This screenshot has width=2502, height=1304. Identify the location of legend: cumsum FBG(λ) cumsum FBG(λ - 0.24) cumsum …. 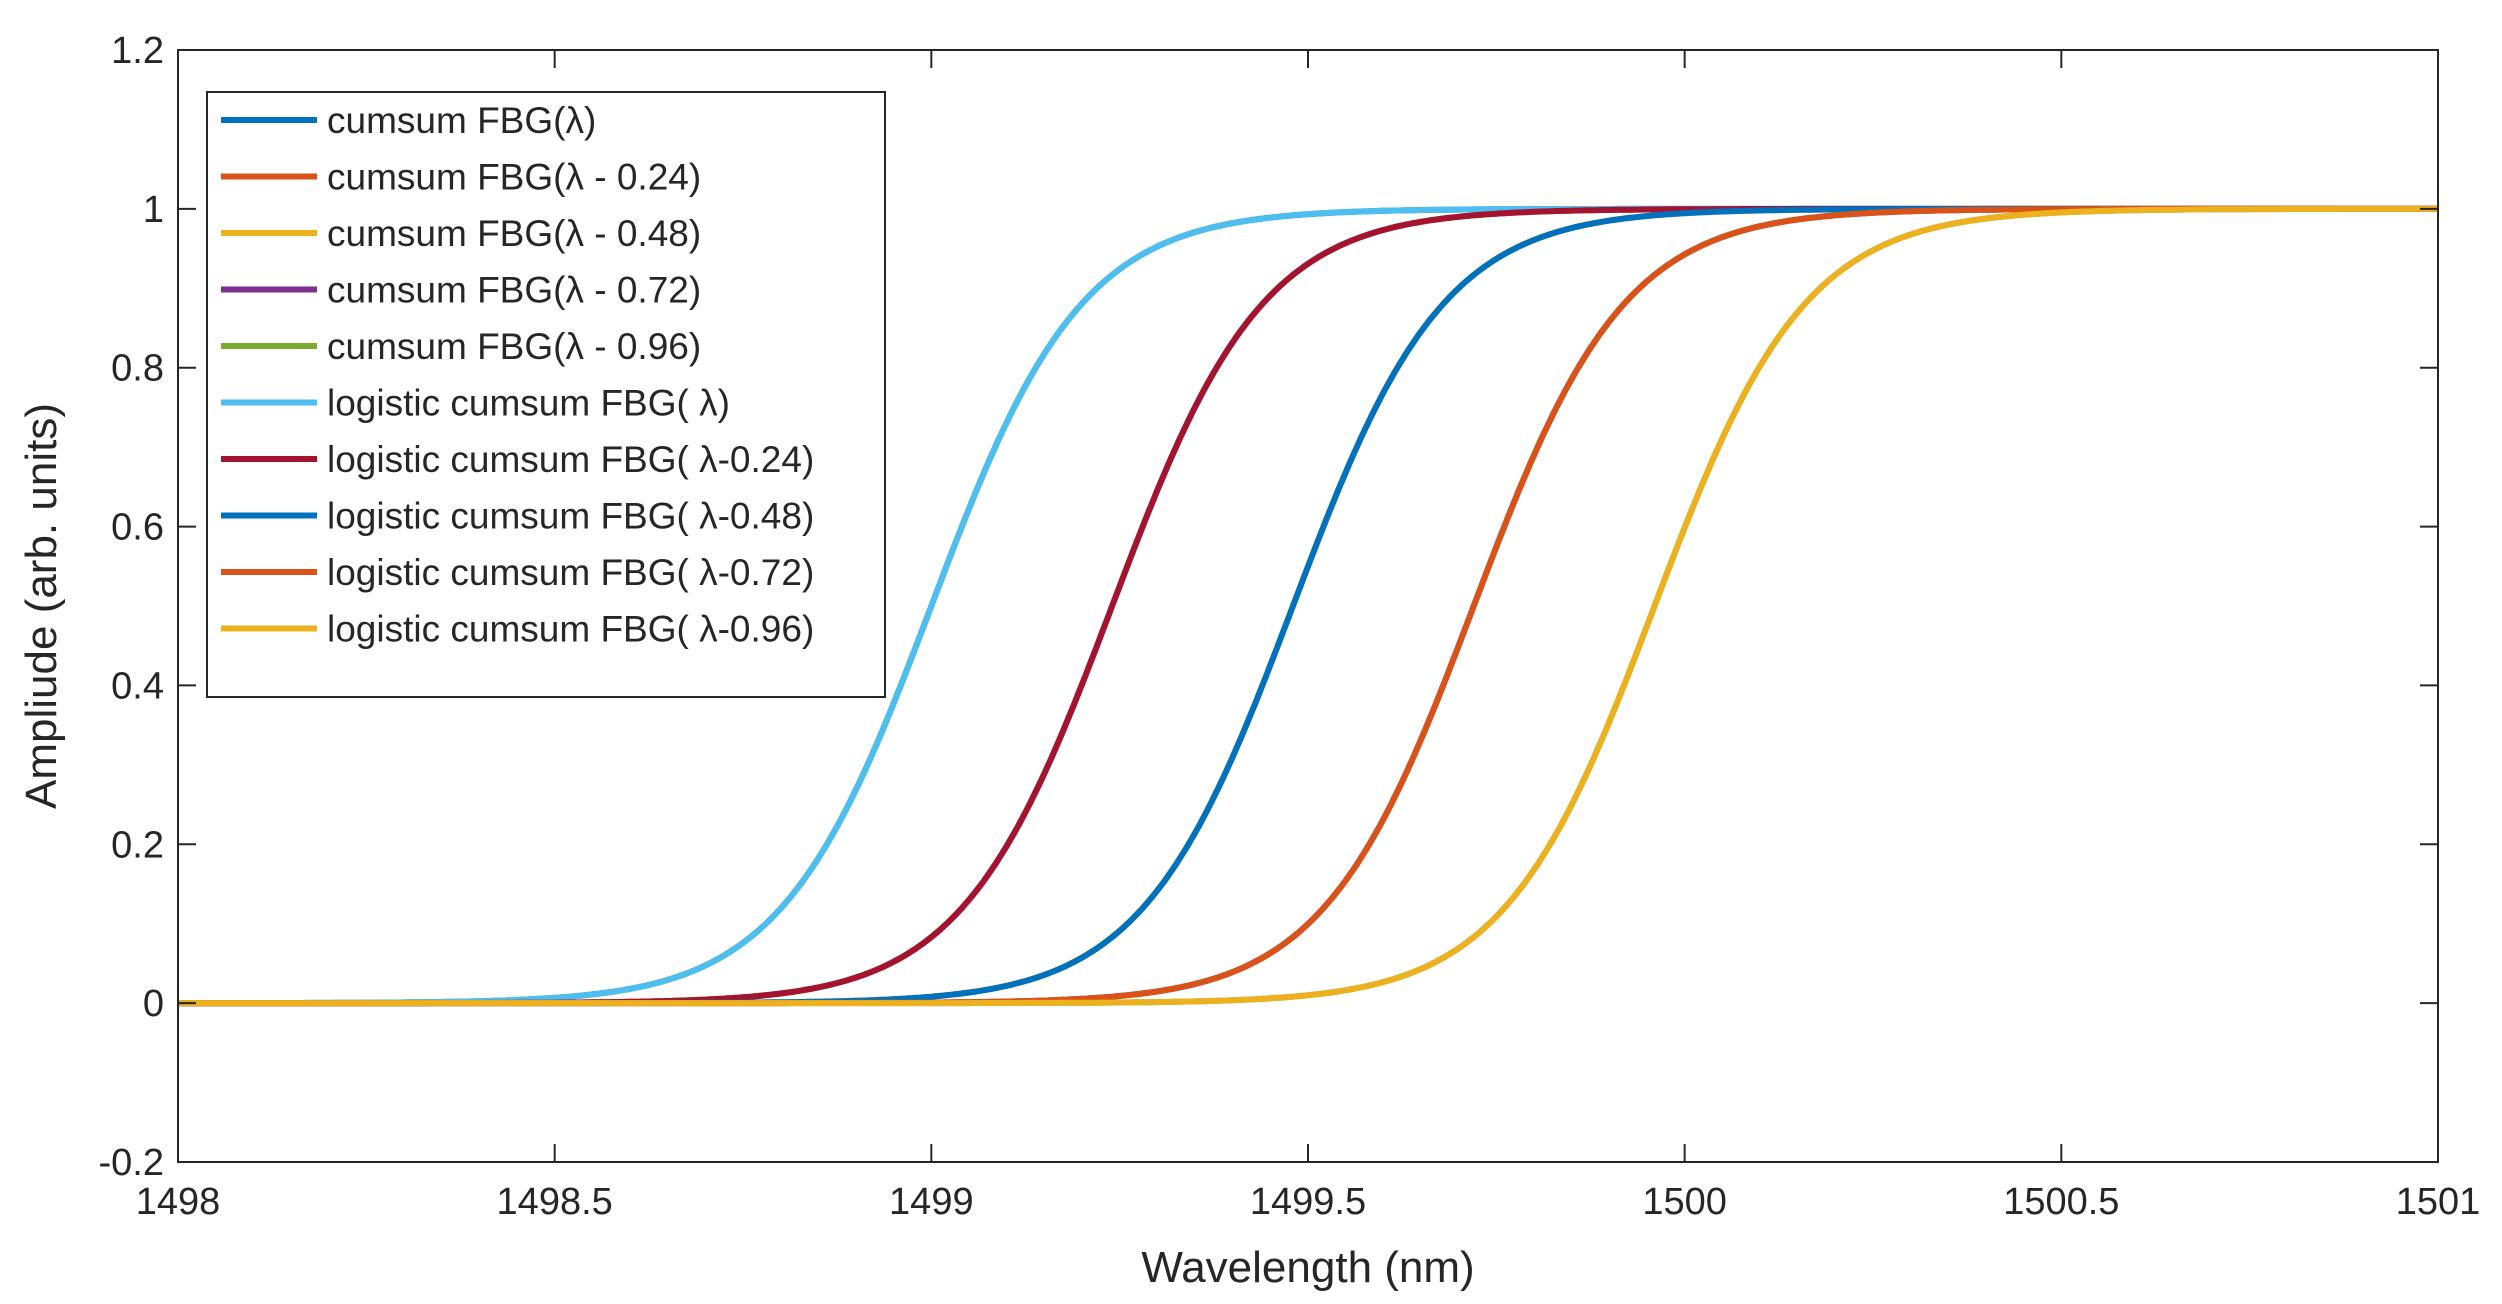
(546, 394).